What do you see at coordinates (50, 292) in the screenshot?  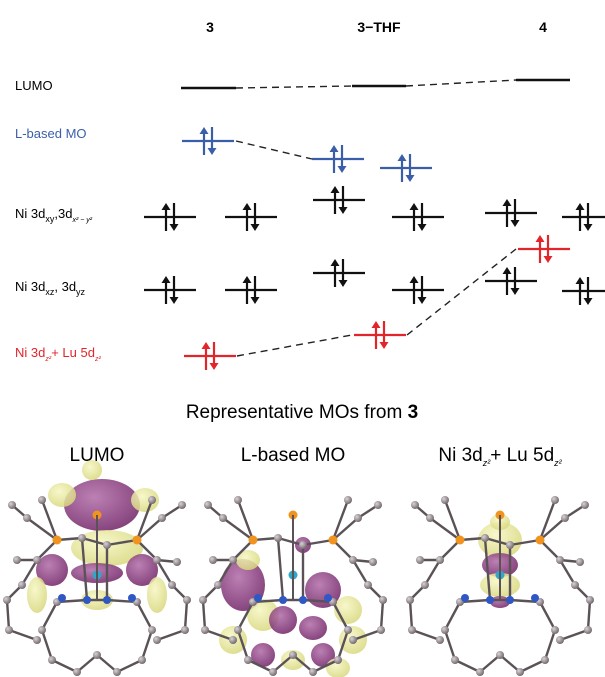 I see `ni-dxz-sub1: xz` at bounding box center [50, 292].